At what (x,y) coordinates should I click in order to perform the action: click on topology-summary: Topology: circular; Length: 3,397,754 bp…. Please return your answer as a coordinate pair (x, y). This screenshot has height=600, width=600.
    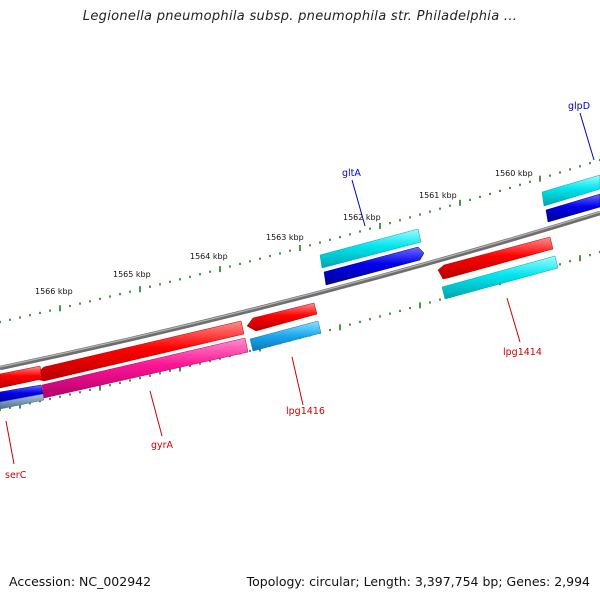
    Looking at the image, I should click on (418, 581).